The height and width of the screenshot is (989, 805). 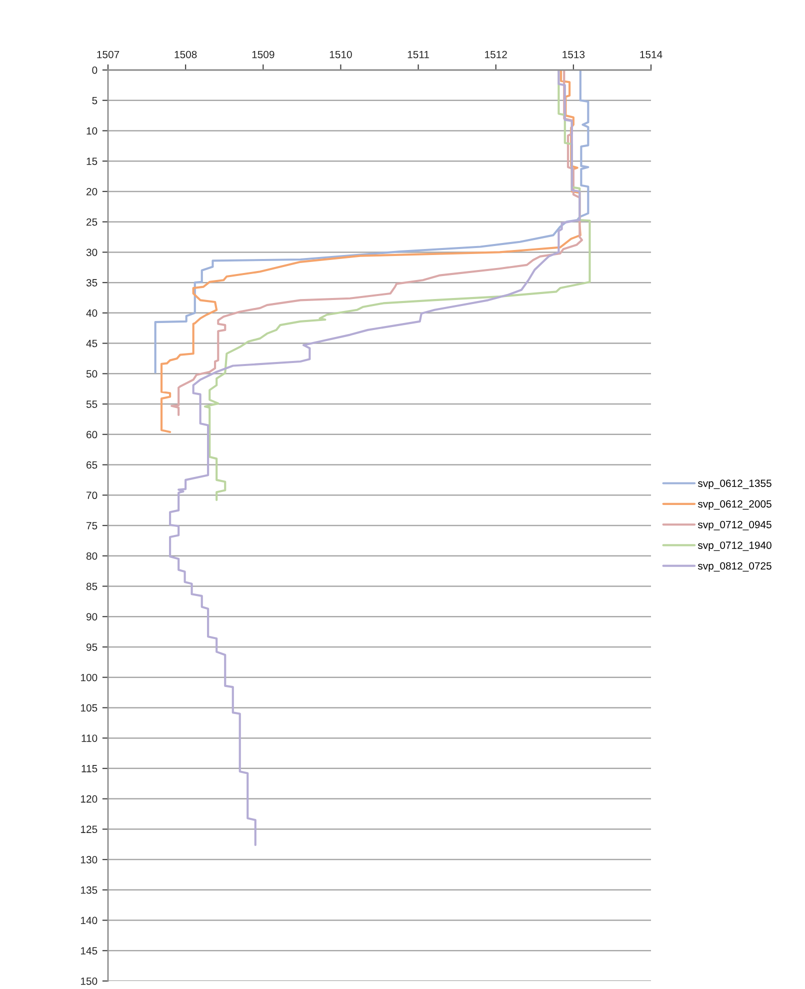 What do you see at coordinates (263, 54) in the screenshot?
I see `x-tick-label: 1509` at bounding box center [263, 54].